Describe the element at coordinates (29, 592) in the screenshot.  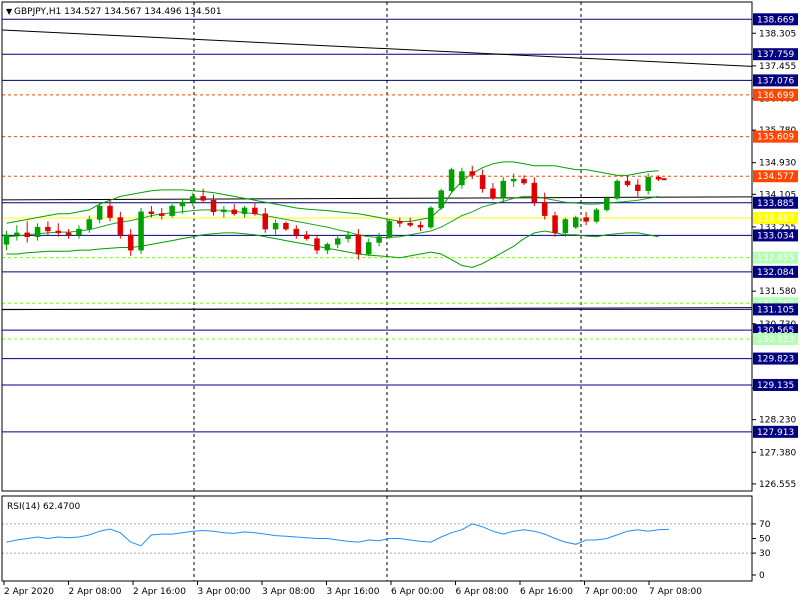
I see `time-tick-label: 2 Apr 2020` at that location.